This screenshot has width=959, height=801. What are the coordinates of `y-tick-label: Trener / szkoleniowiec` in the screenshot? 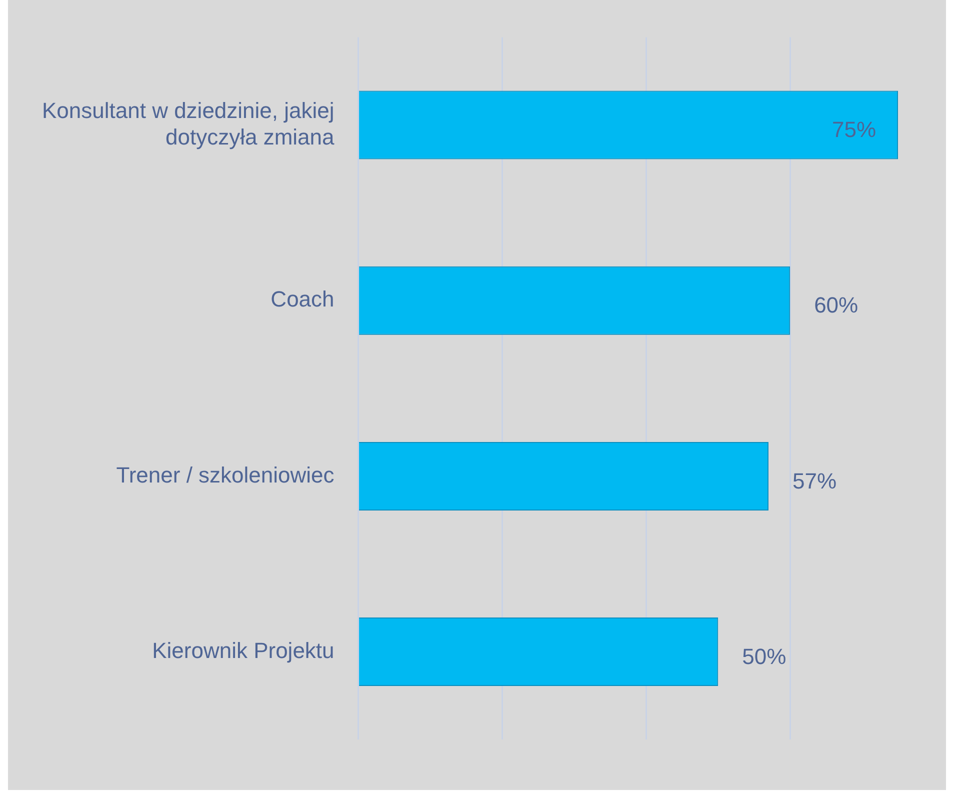 It's located at (225, 475).